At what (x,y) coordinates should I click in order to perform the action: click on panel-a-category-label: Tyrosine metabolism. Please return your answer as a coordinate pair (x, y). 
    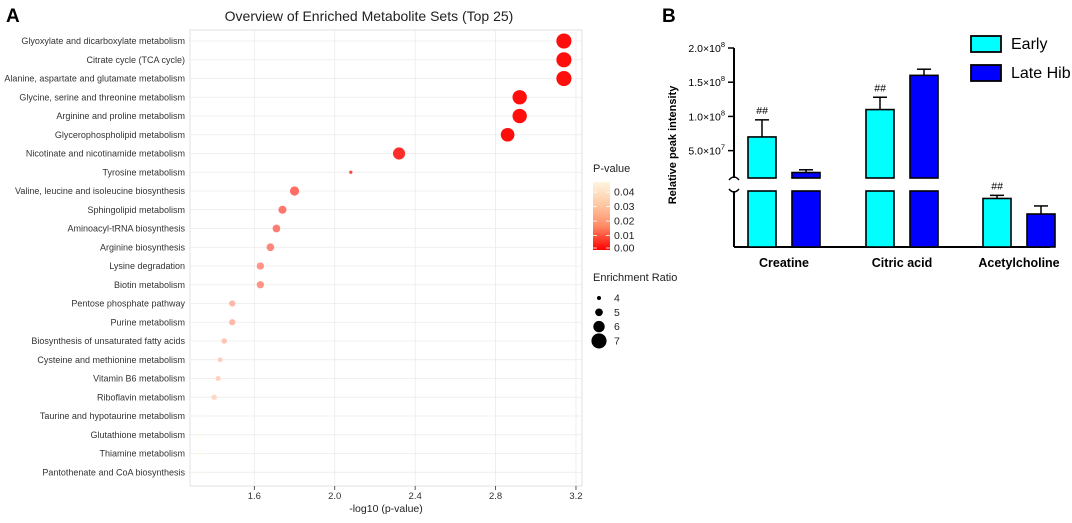
    Looking at the image, I should click on (143, 172).